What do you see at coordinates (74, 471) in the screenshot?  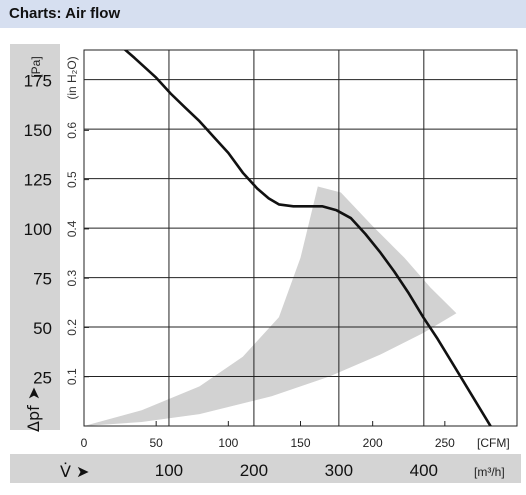 I see `x-axis-label: V̇ ➤` at bounding box center [74, 471].